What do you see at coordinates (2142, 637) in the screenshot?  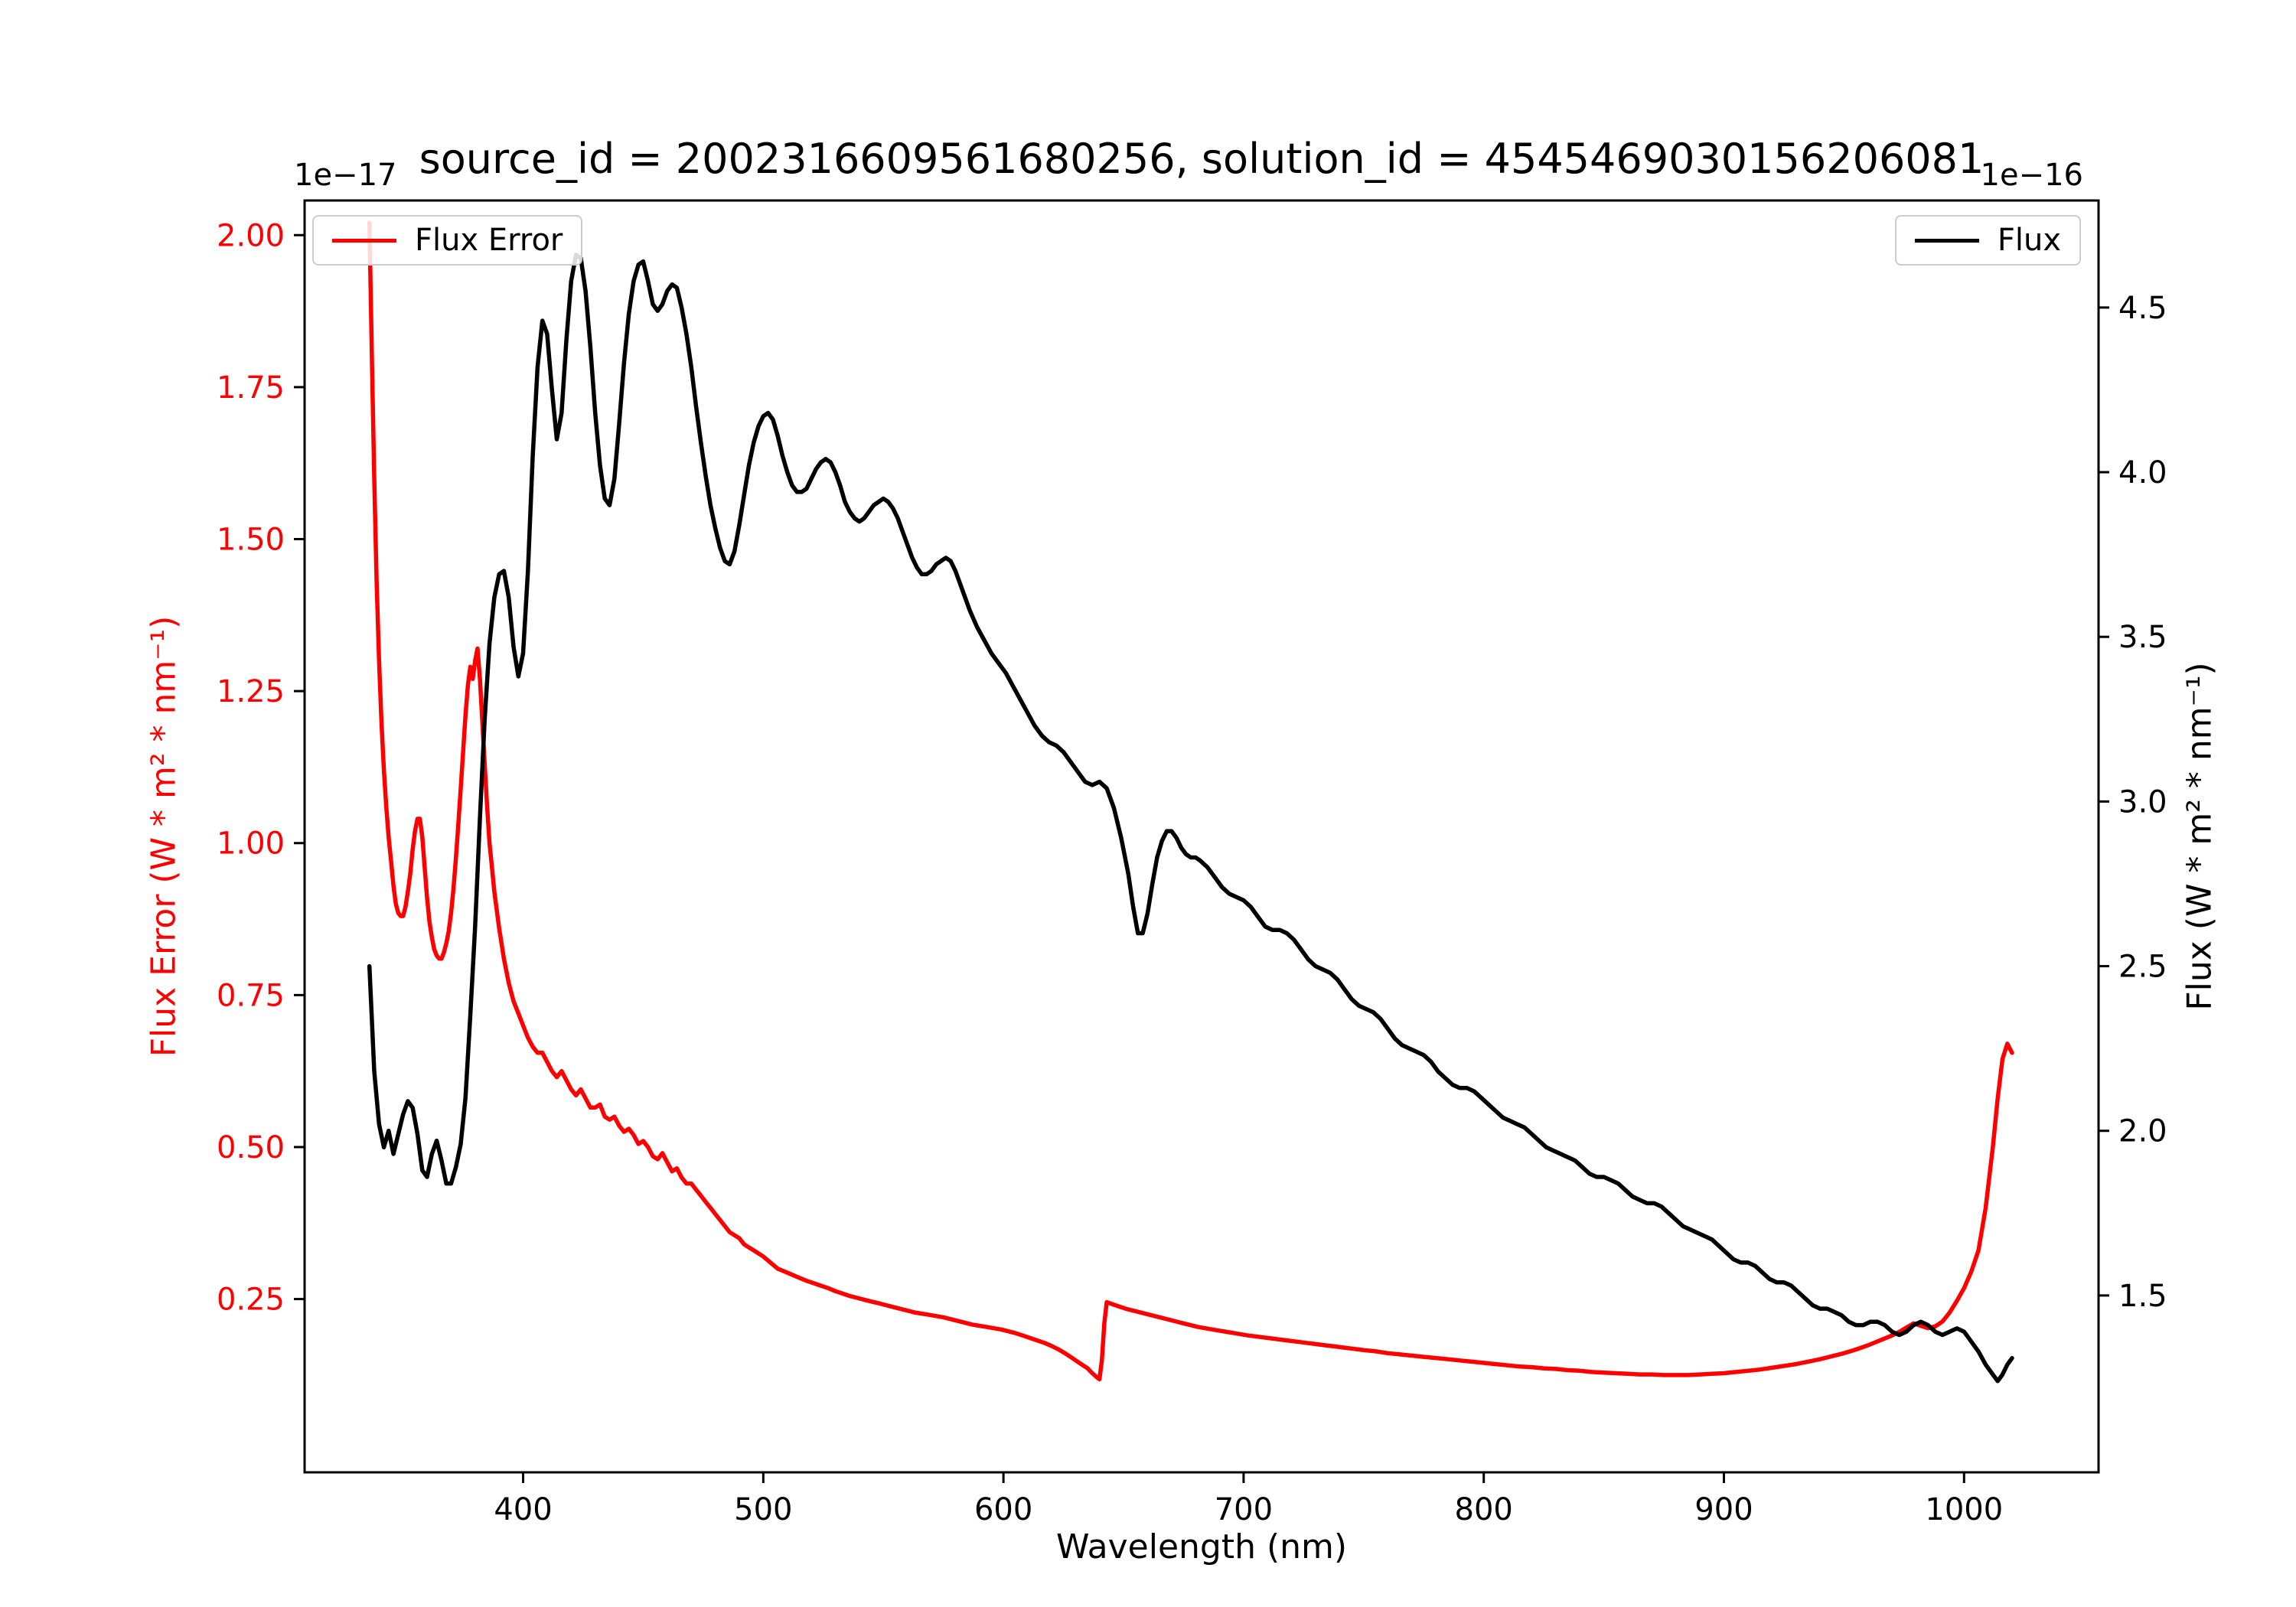 I see `right-tick-label: 3.5` at bounding box center [2142, 637].